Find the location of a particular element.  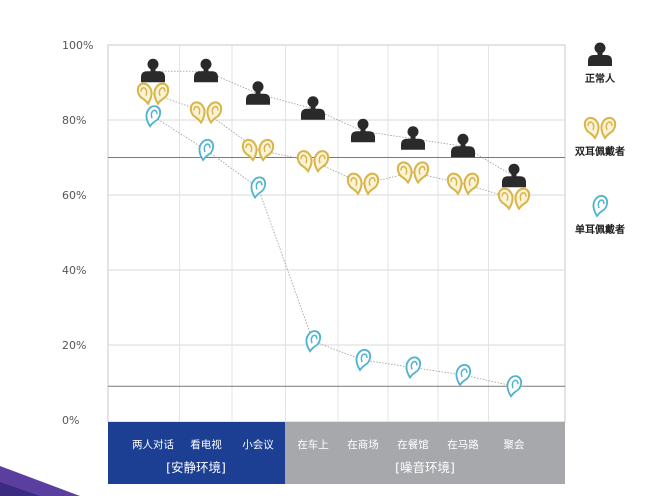

y-axis-ticks: 100% 80% 60% 40% 20% 0% is located at coordinates (77, 233).